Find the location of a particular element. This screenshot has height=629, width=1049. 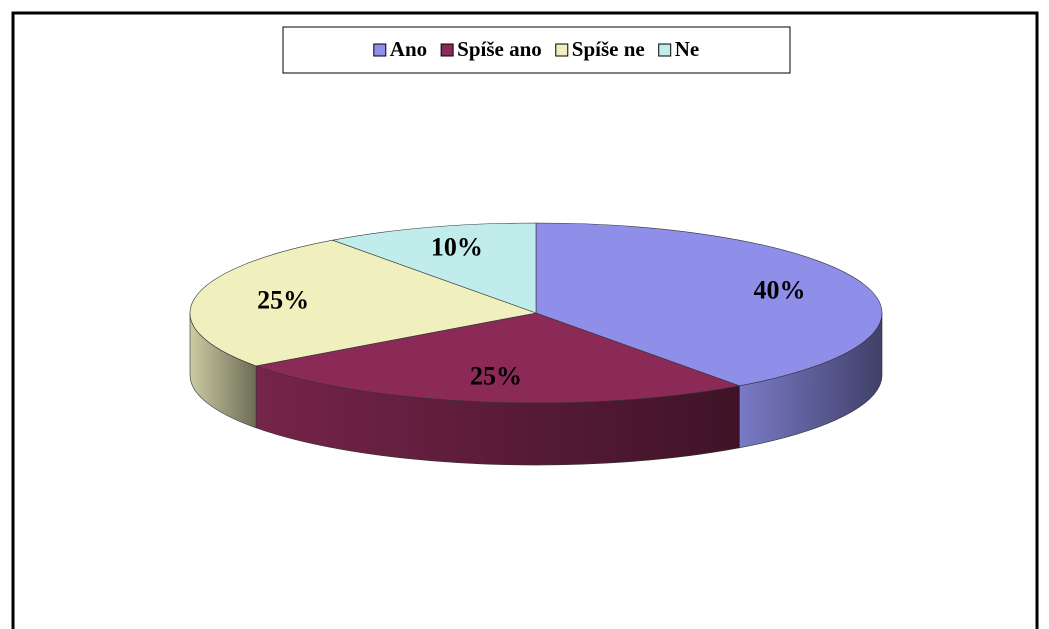

legend-label: Ne is located at coordinates (687, 49).